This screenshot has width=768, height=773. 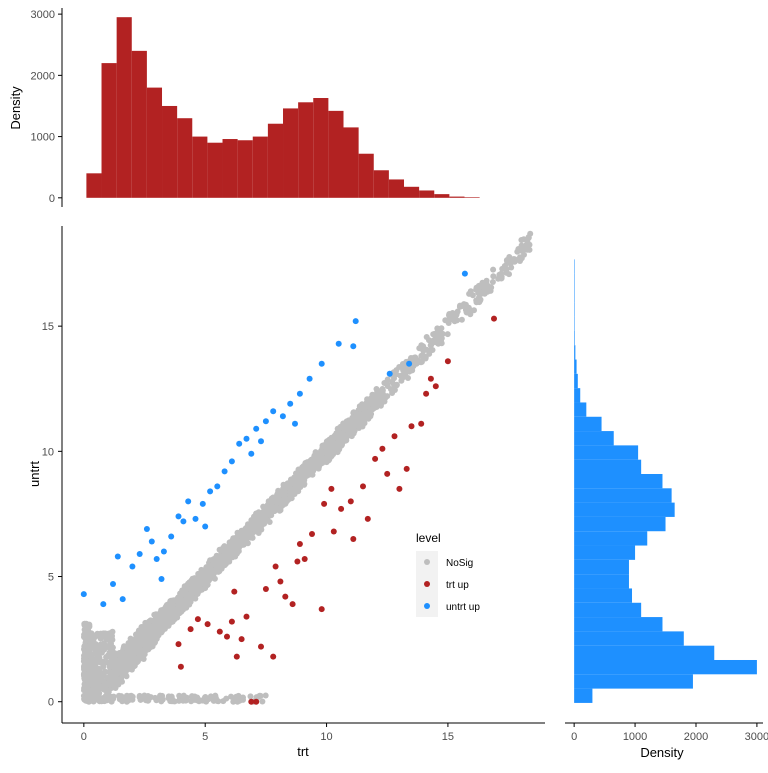 What do you see at coordinates (46, 107) in the screenshot?
I see `top-histogram-y-ticks: 0 1000 2000 3000` at bounding box center [46, 107].